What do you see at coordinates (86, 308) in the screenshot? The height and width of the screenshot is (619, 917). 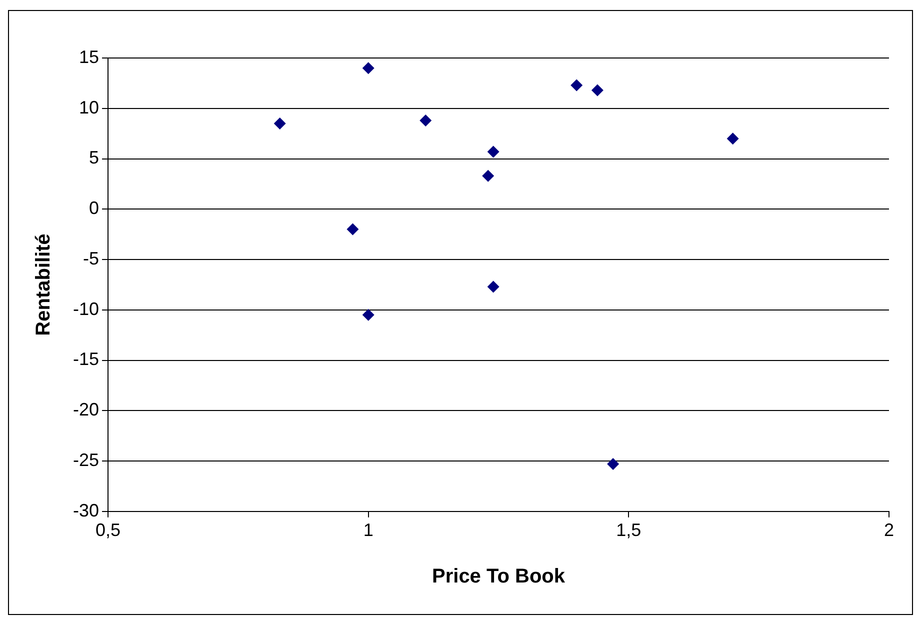 I see `y-tick-label: -10` at bounding box center [86, 308].